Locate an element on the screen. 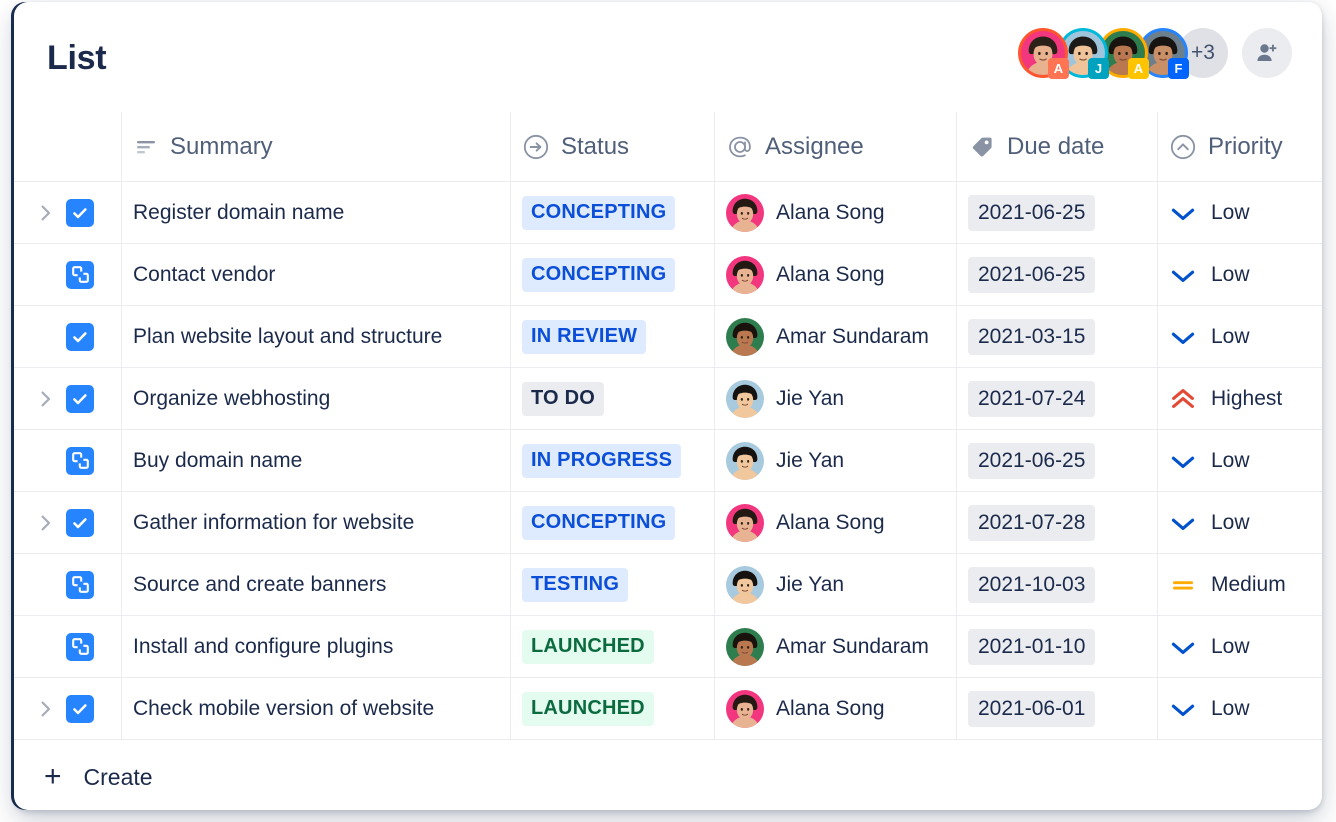 Image resolution: width=1336 pixels, height=822 pixels. cell-due-date: 2021-01-10 is located at coordinates (1056, 646).